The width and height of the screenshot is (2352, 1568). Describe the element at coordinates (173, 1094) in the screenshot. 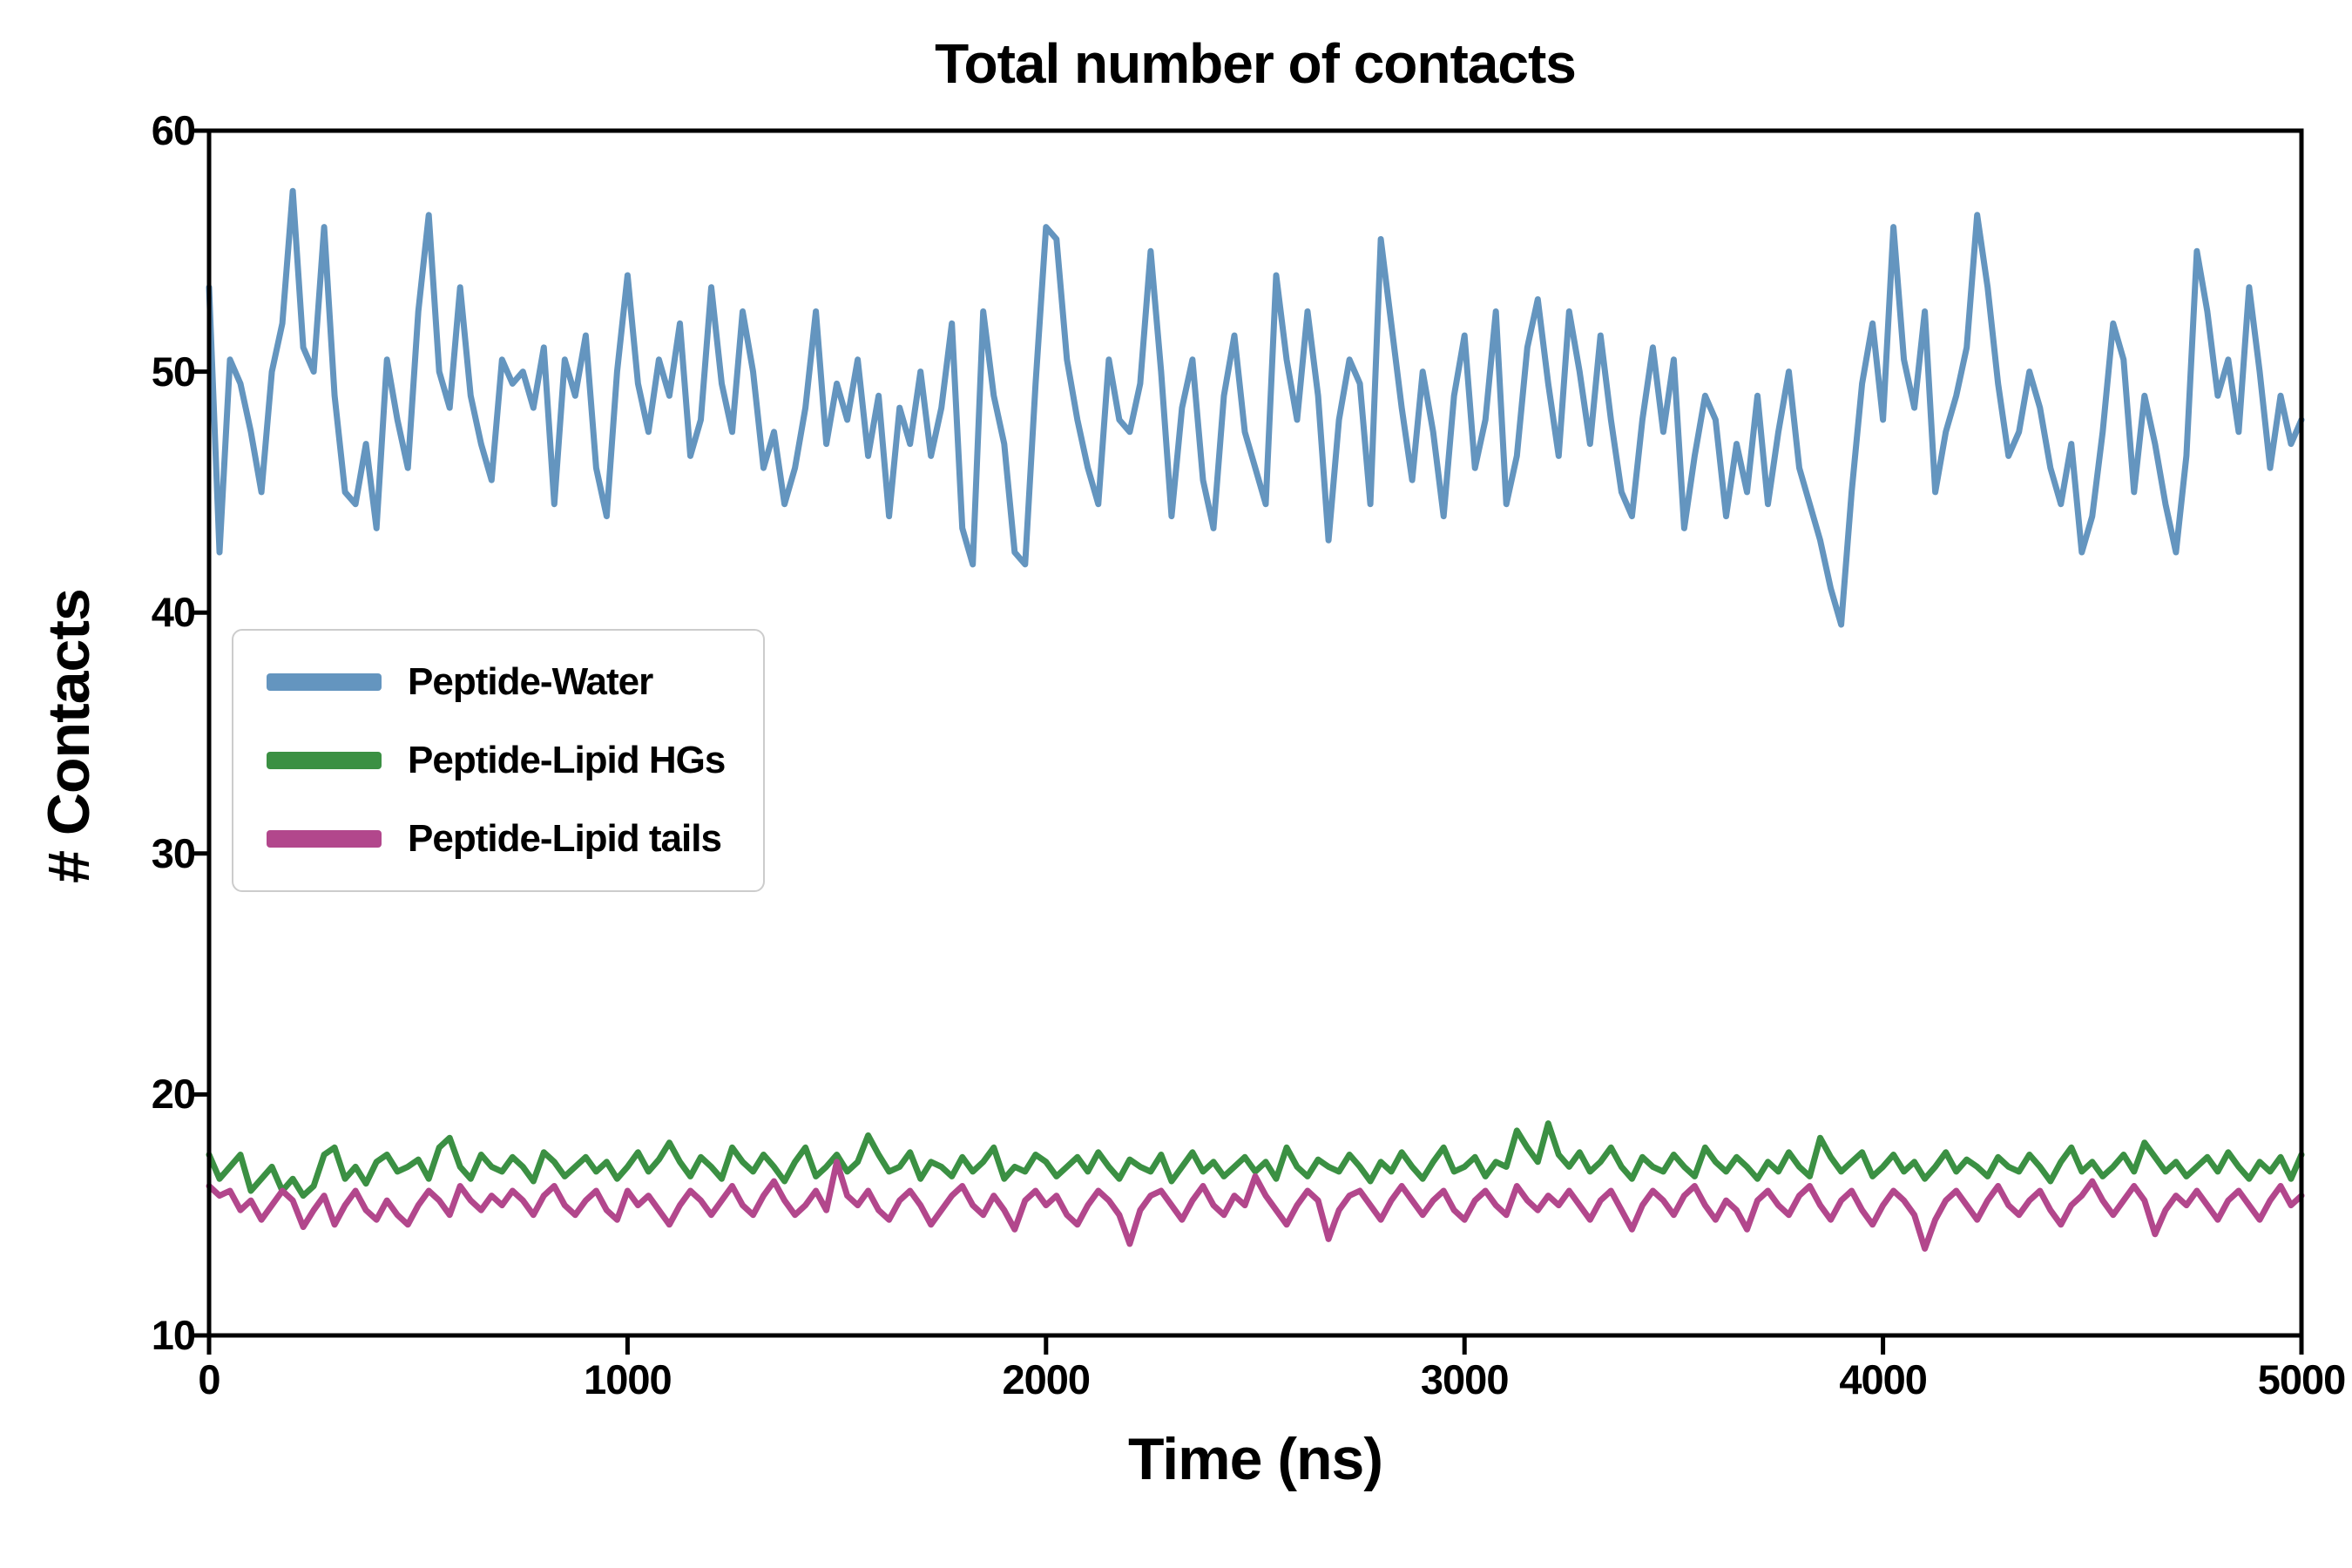

I see `y-tick-label: 20` at that location.